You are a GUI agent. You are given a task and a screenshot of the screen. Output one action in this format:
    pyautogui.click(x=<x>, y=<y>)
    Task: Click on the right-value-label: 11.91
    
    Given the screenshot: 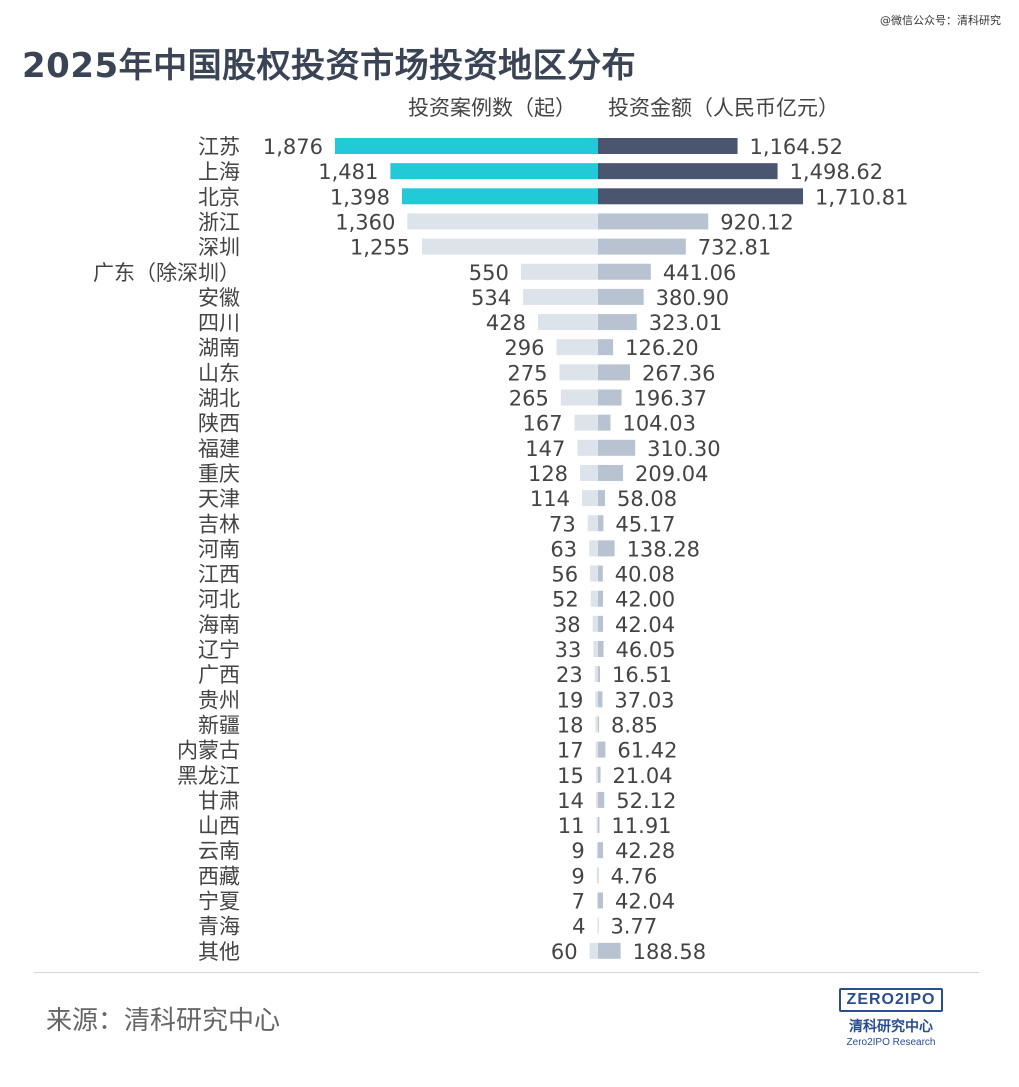 What is the action you would take?
    pyautogui.click(x=641, y=826)
    